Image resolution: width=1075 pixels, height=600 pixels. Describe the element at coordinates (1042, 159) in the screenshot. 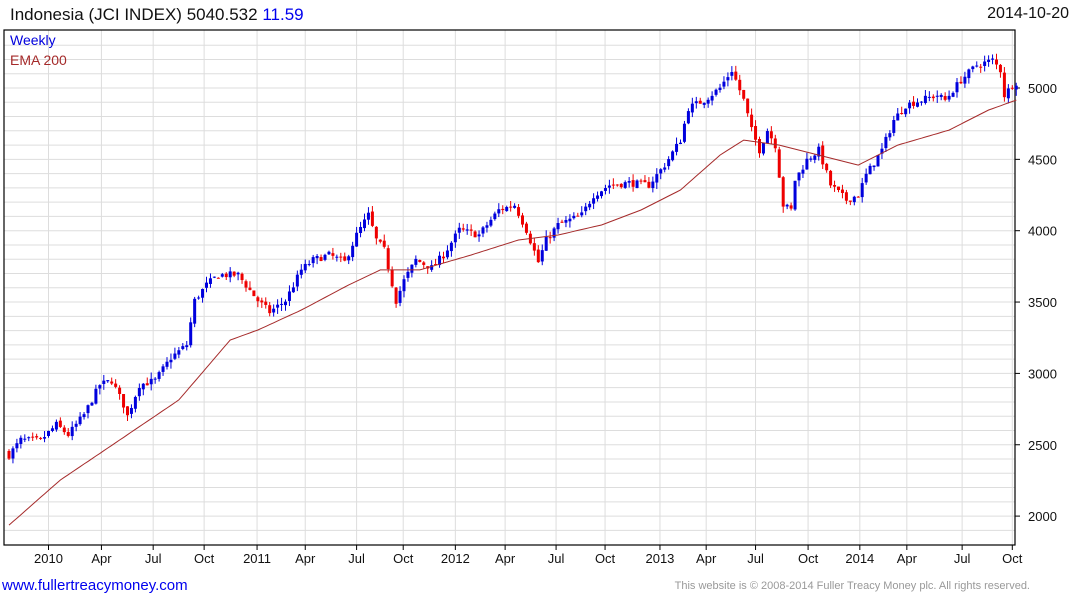

I see `y-tick-label: 4500` at that location.